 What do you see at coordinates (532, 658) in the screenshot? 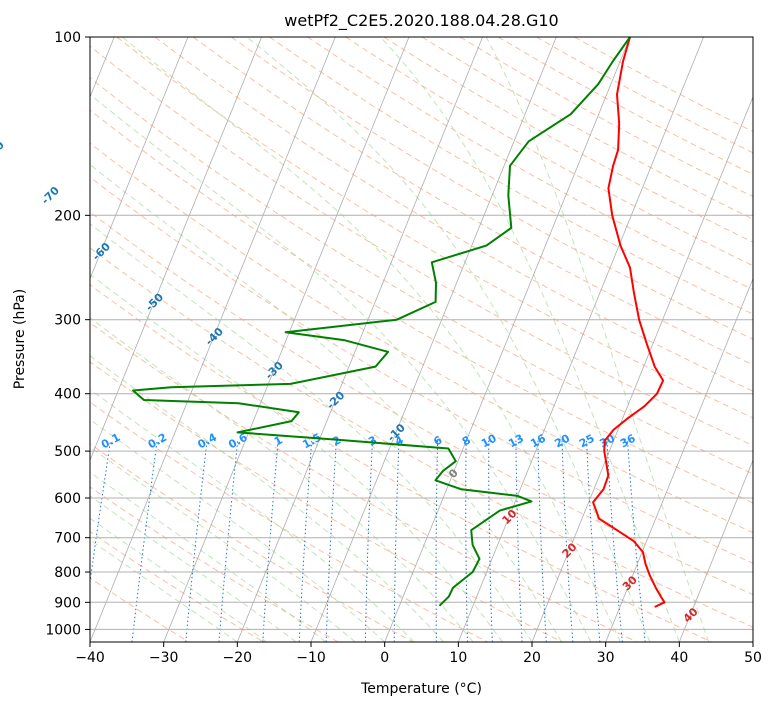
I see `x-tick-label: 20` at bounding box center [532, 658].